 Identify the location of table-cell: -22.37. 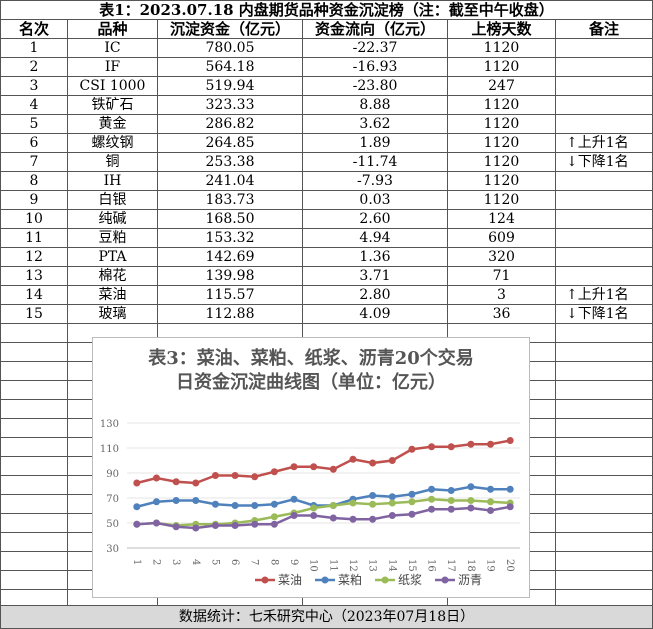
(375, 48).